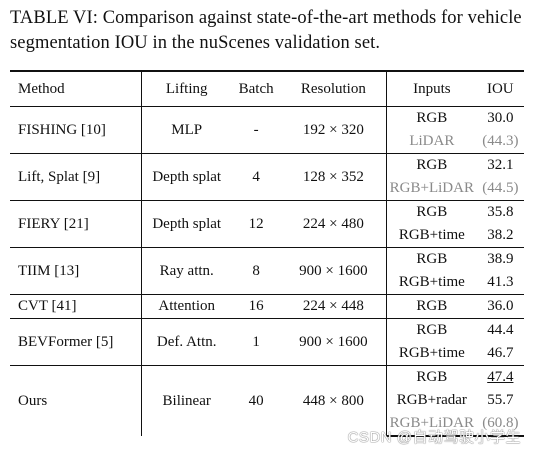 The width and height of the screenshot is (533, 453). I want to click on method-cell: FISHING [10], so click(76, 130).